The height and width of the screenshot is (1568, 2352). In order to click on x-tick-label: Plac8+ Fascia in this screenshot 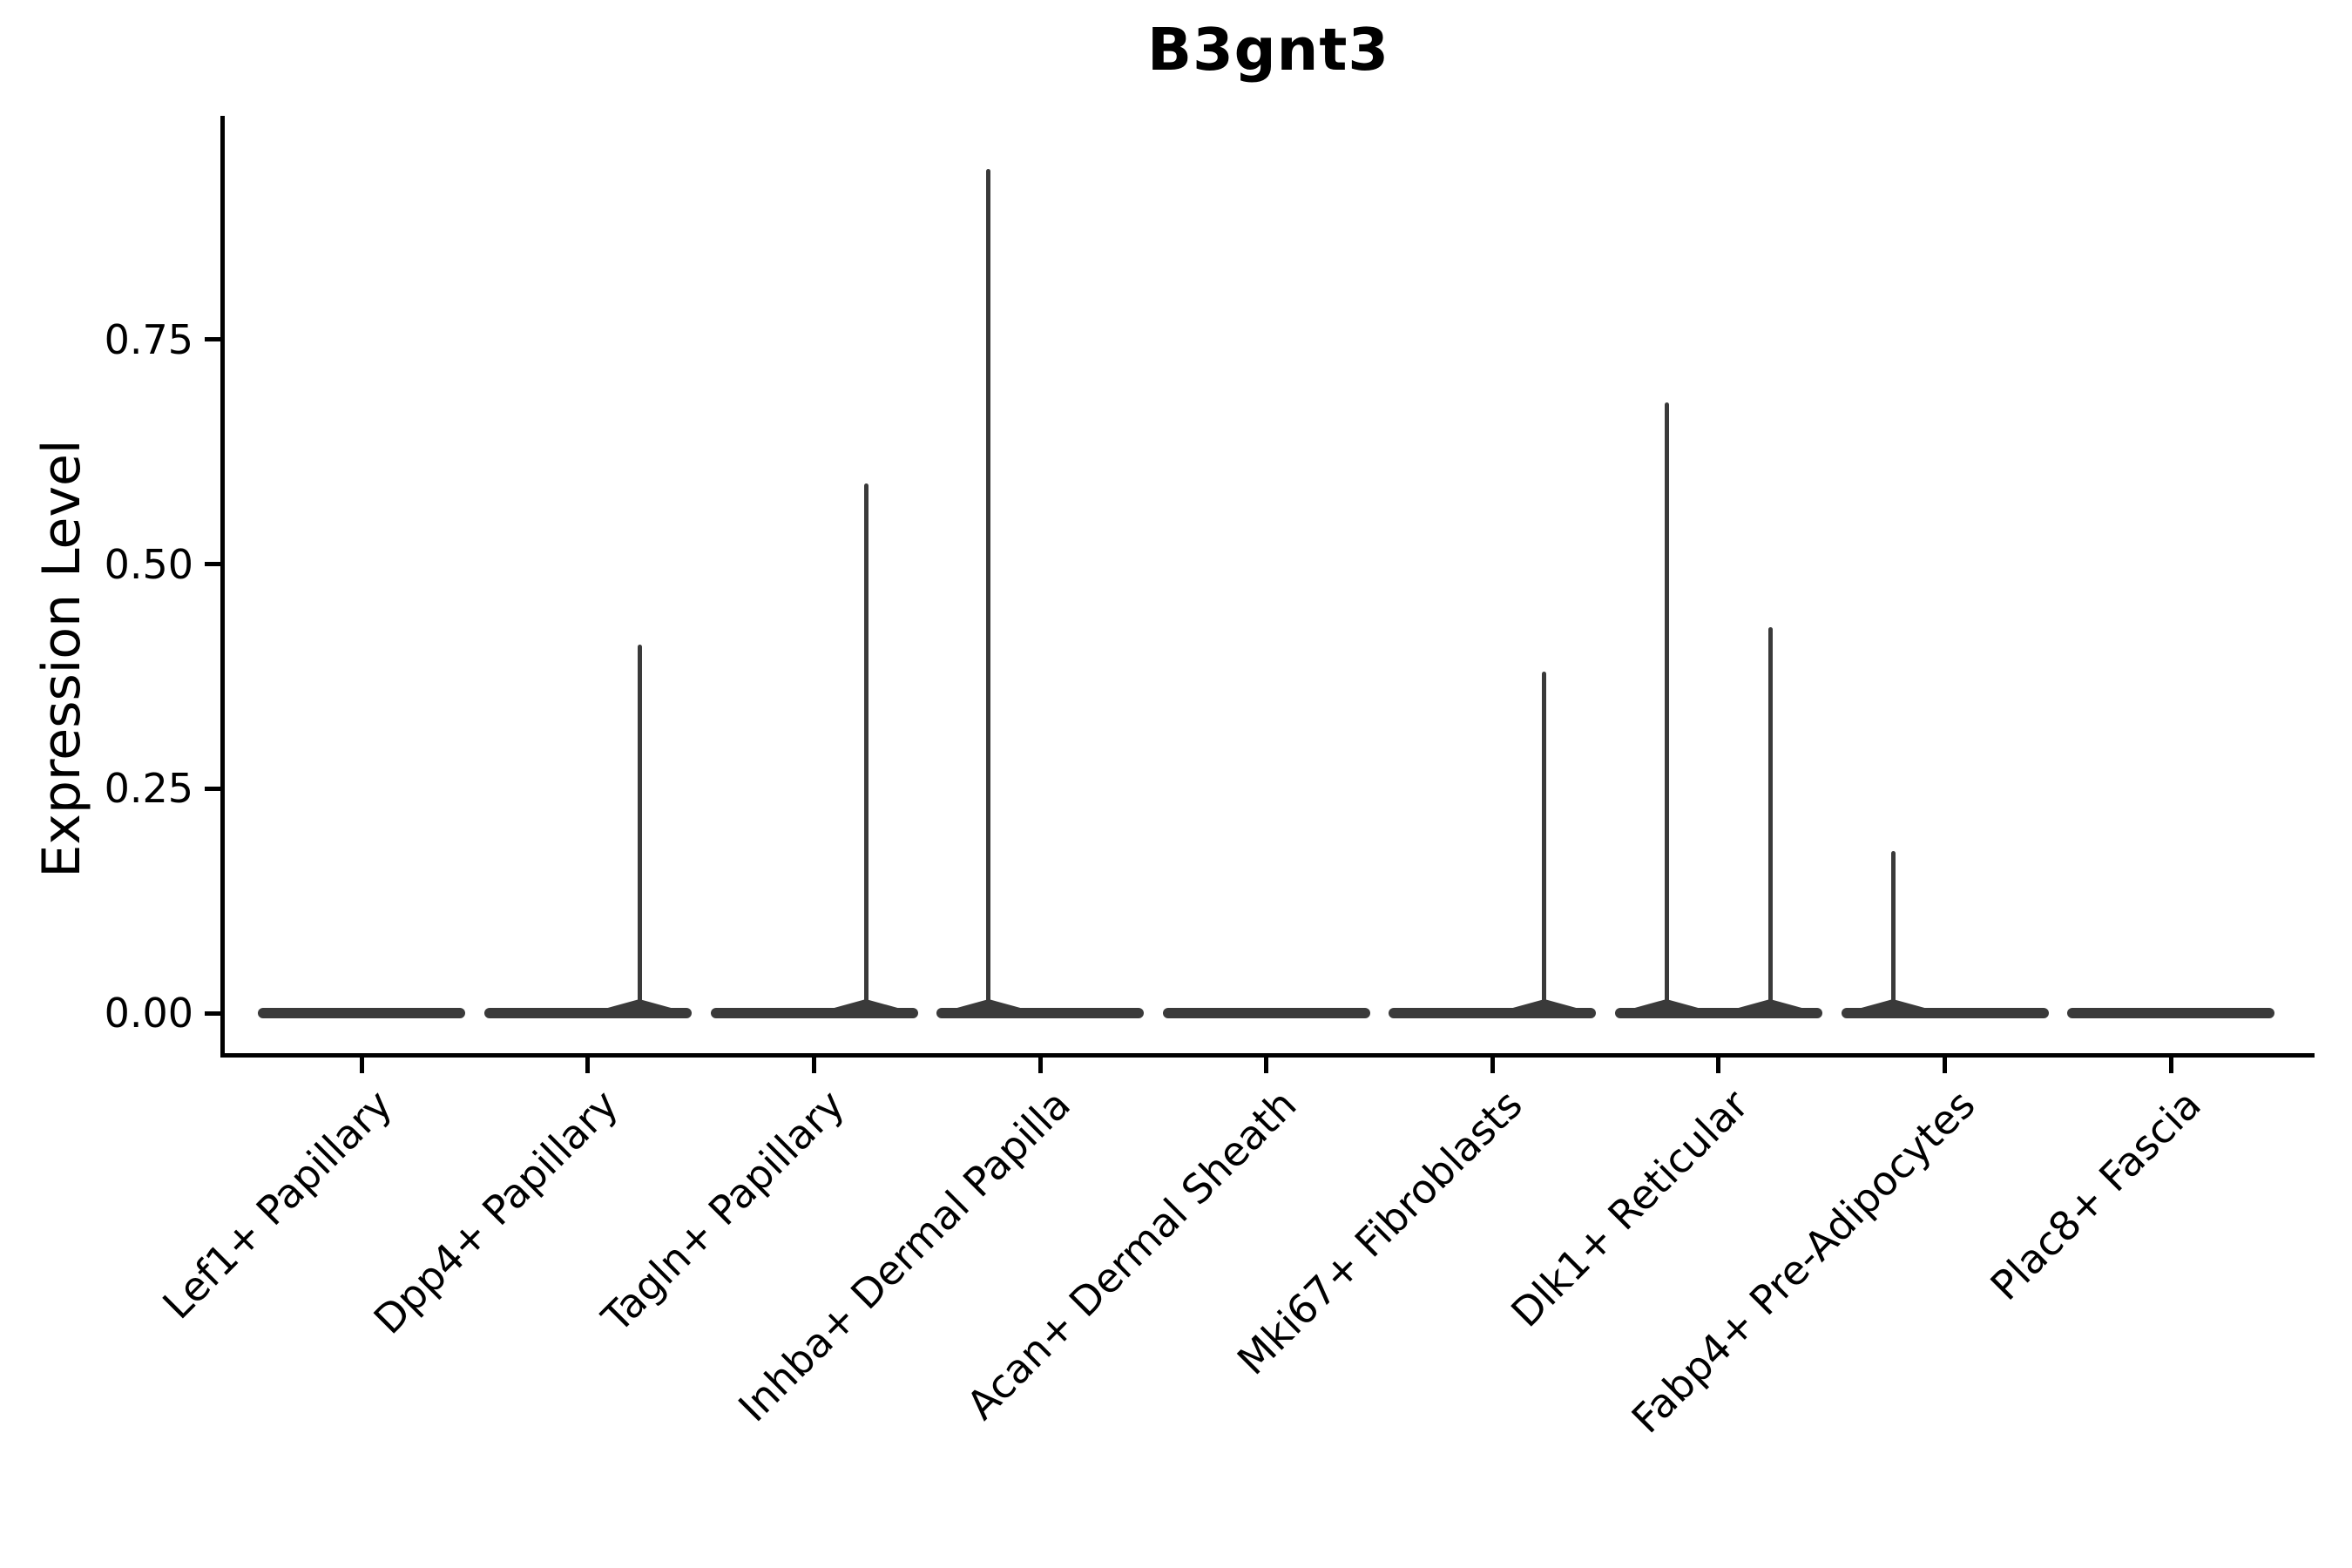, I will do `click(2095, 1194)`.